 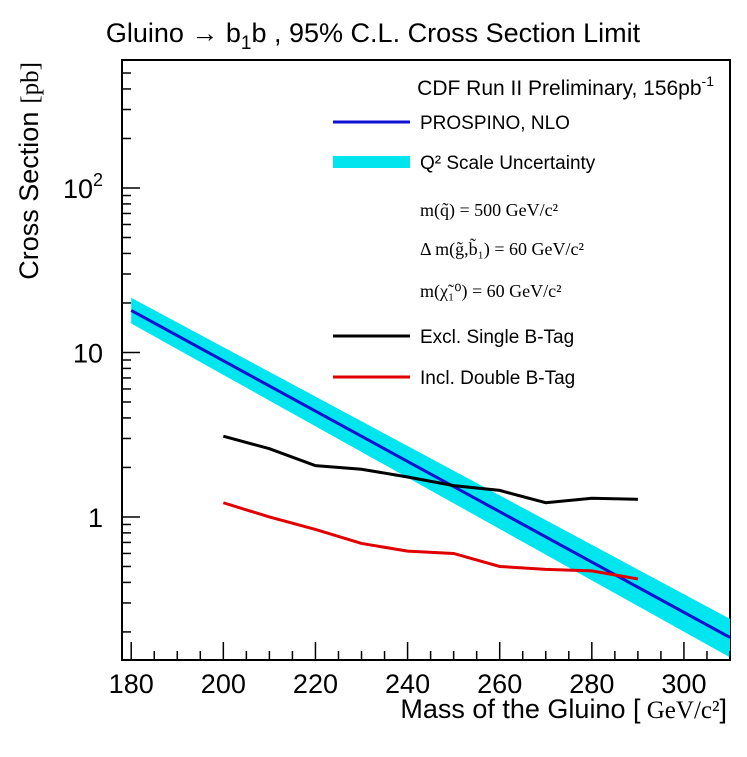 What do you see at coordinates (565, 86) in the screenshot?
I see `experiment-annotation: CDF Run II Preliminary, 156pb-1` at bounding box center [565, 86].